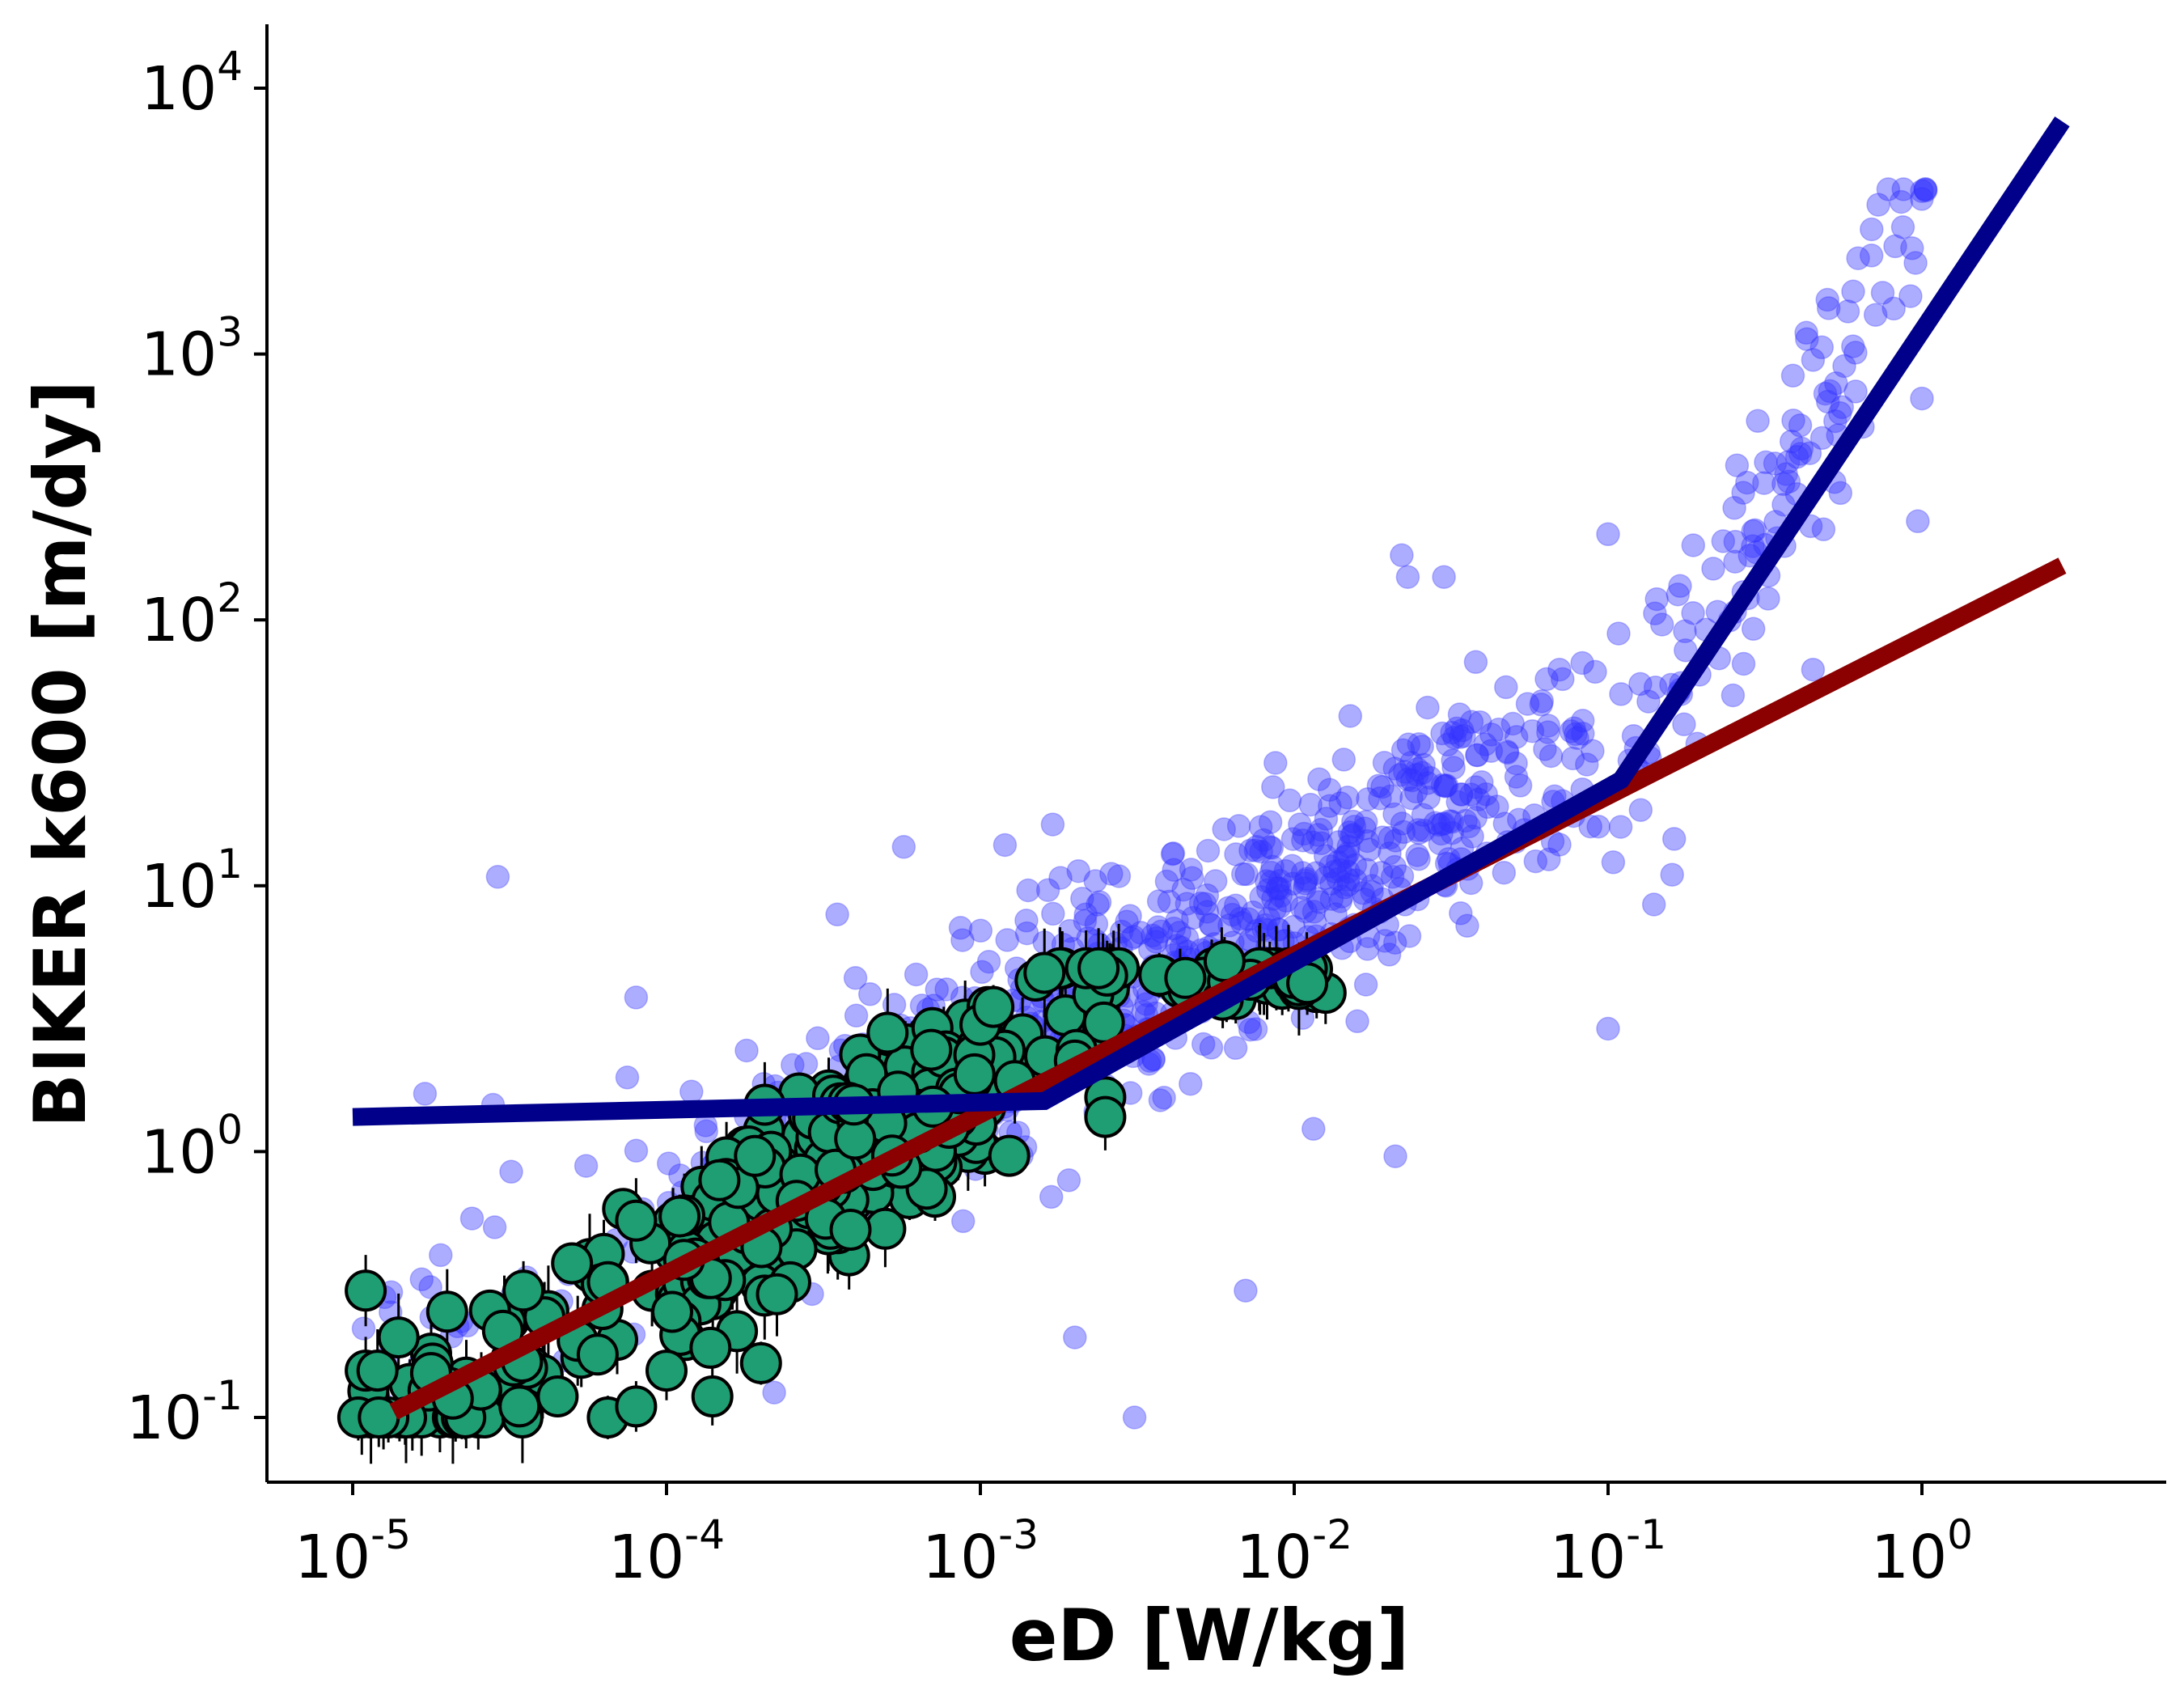 The image size is (2184, 1699). I want to click on y-tick-label: 10³, so click(192, 349).